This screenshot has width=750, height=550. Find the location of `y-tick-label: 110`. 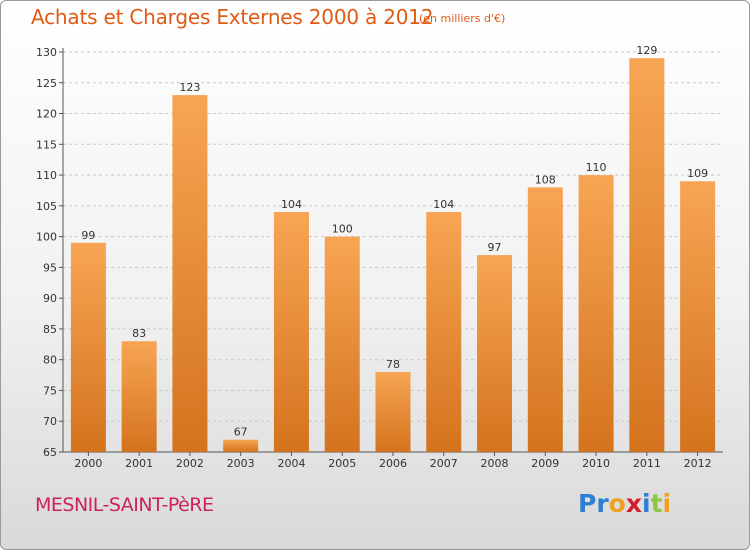

y-tick-label: 110 is located at coordinates (46, 175).